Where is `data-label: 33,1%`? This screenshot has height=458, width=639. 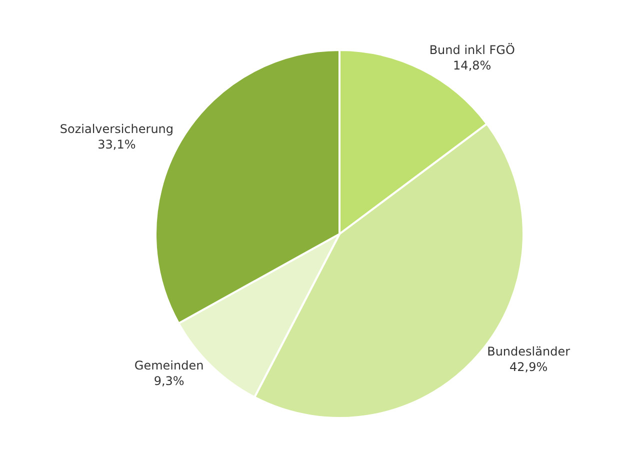
data-label: 33,1% is located at coordinates (117, 145).